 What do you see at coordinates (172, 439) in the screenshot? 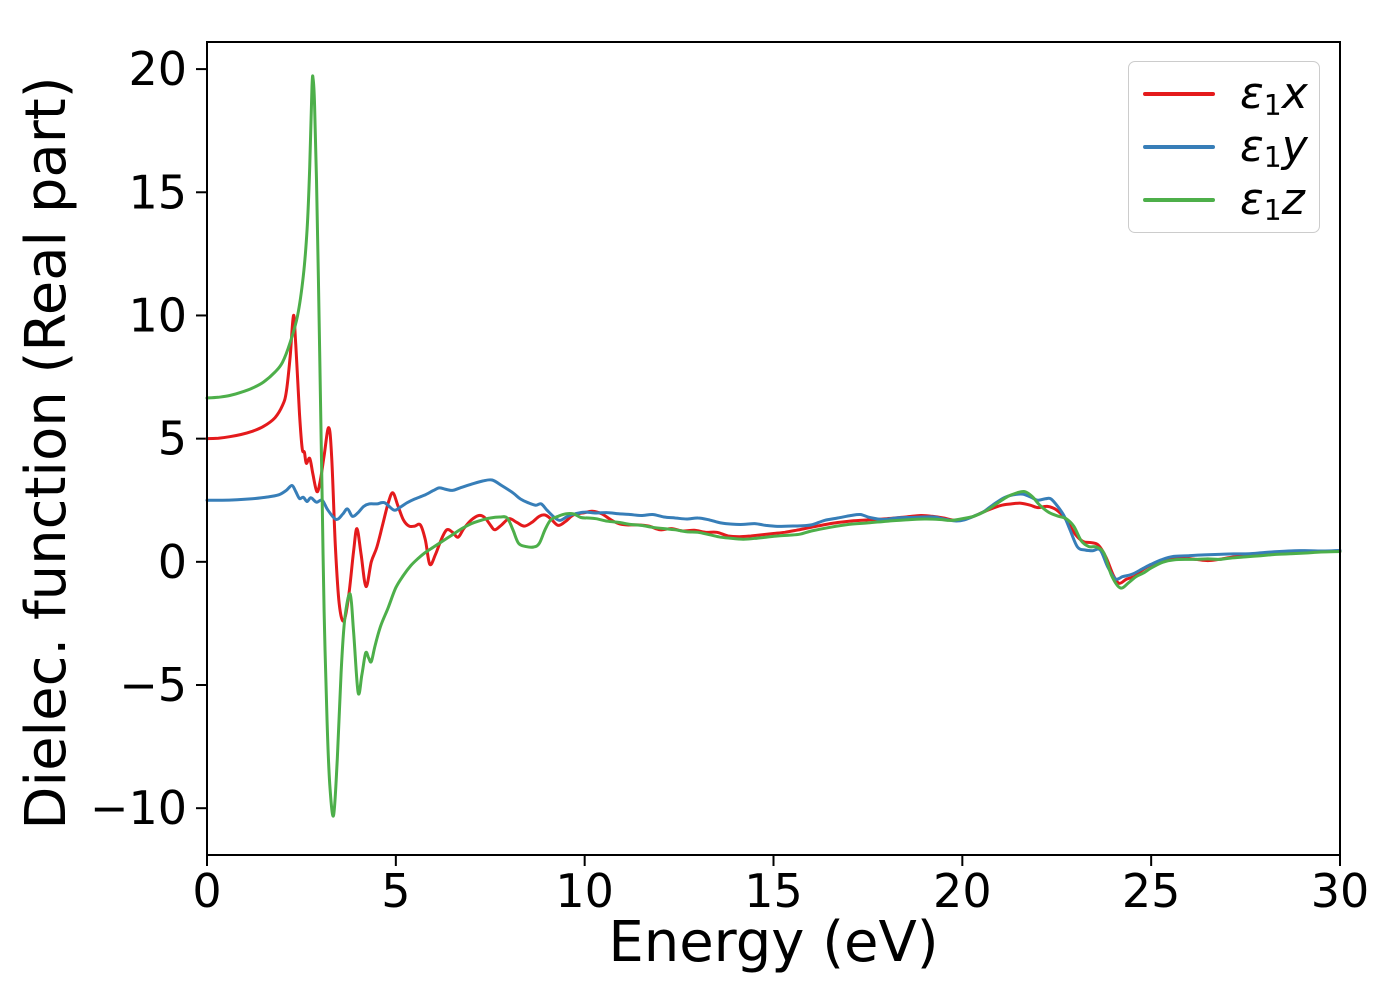
I see `y-tick-label: 5` at bounding box center [172, 439].